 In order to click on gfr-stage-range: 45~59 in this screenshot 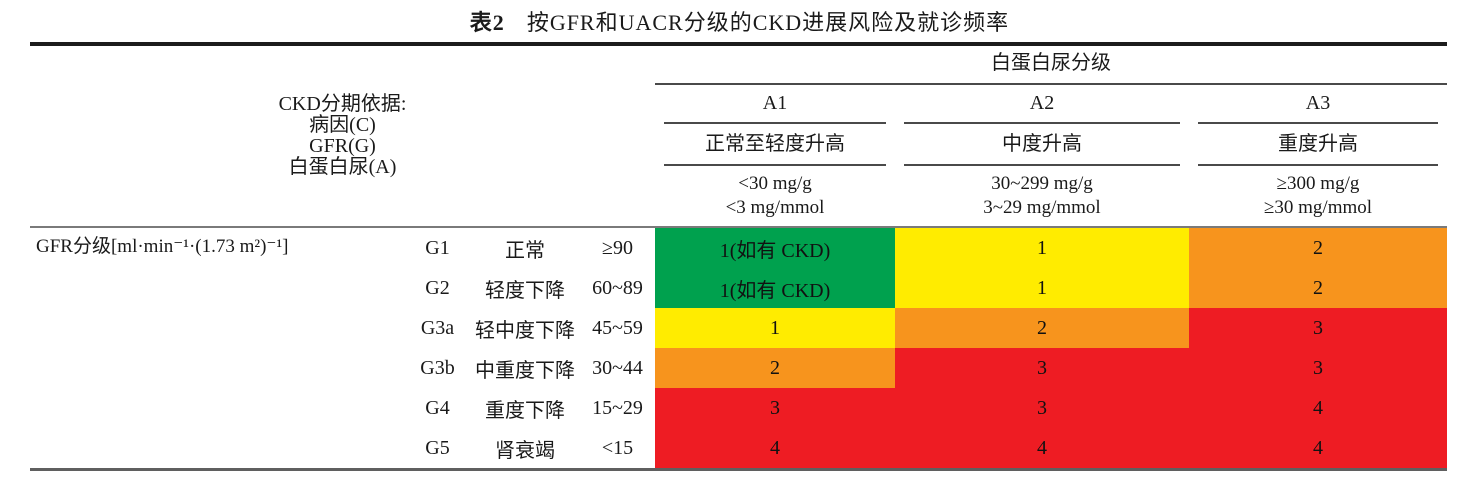, I will do `click(617, 327)`.